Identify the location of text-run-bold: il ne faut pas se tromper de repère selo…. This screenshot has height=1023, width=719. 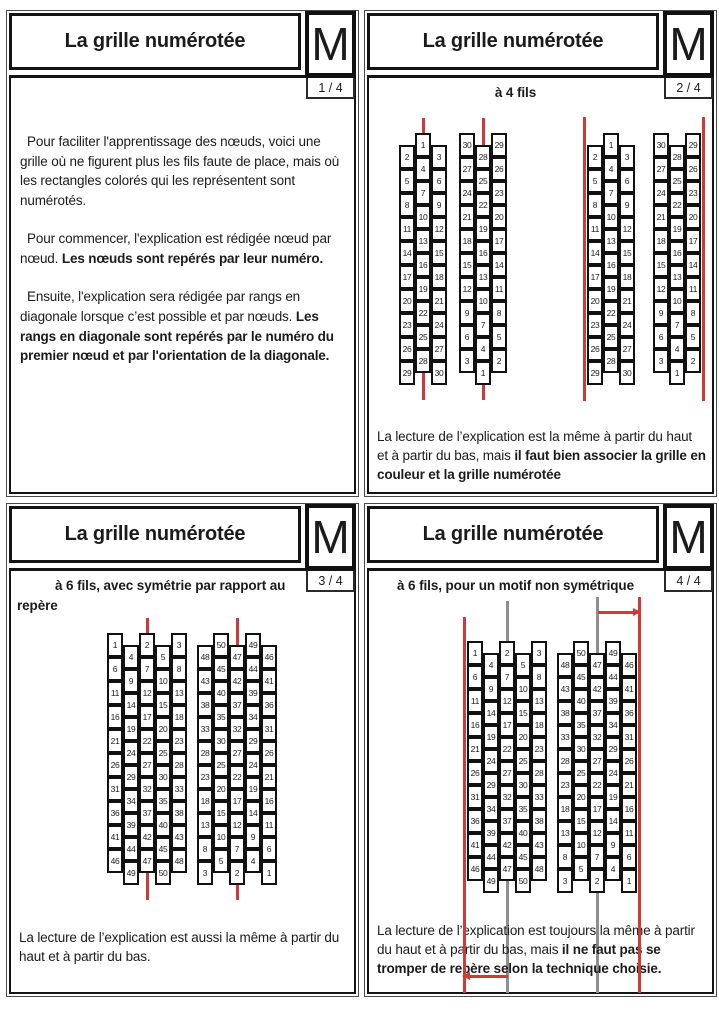
(519, 958).